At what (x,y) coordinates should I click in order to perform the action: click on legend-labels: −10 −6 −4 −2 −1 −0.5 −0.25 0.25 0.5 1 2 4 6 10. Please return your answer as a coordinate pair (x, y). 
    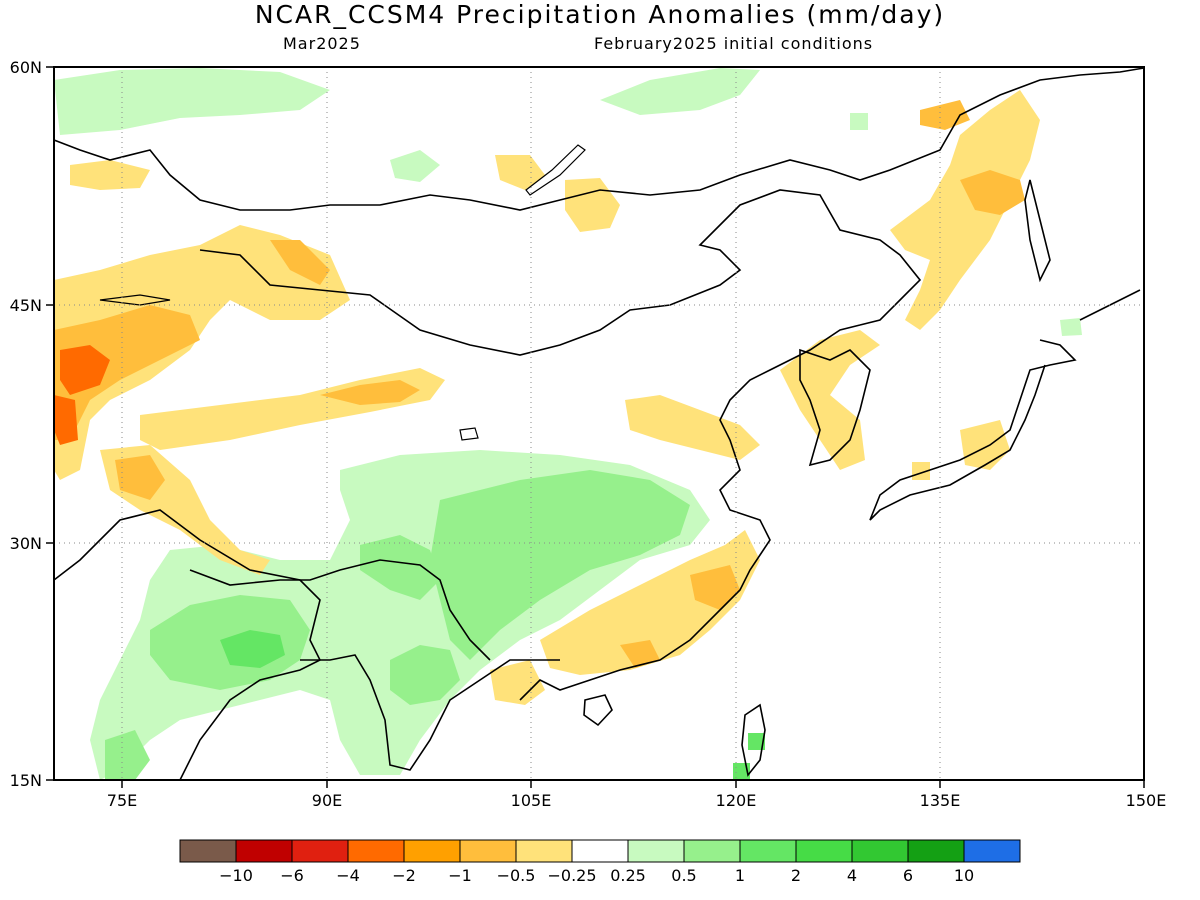
    Looking at the image, I should click on (596, 875).